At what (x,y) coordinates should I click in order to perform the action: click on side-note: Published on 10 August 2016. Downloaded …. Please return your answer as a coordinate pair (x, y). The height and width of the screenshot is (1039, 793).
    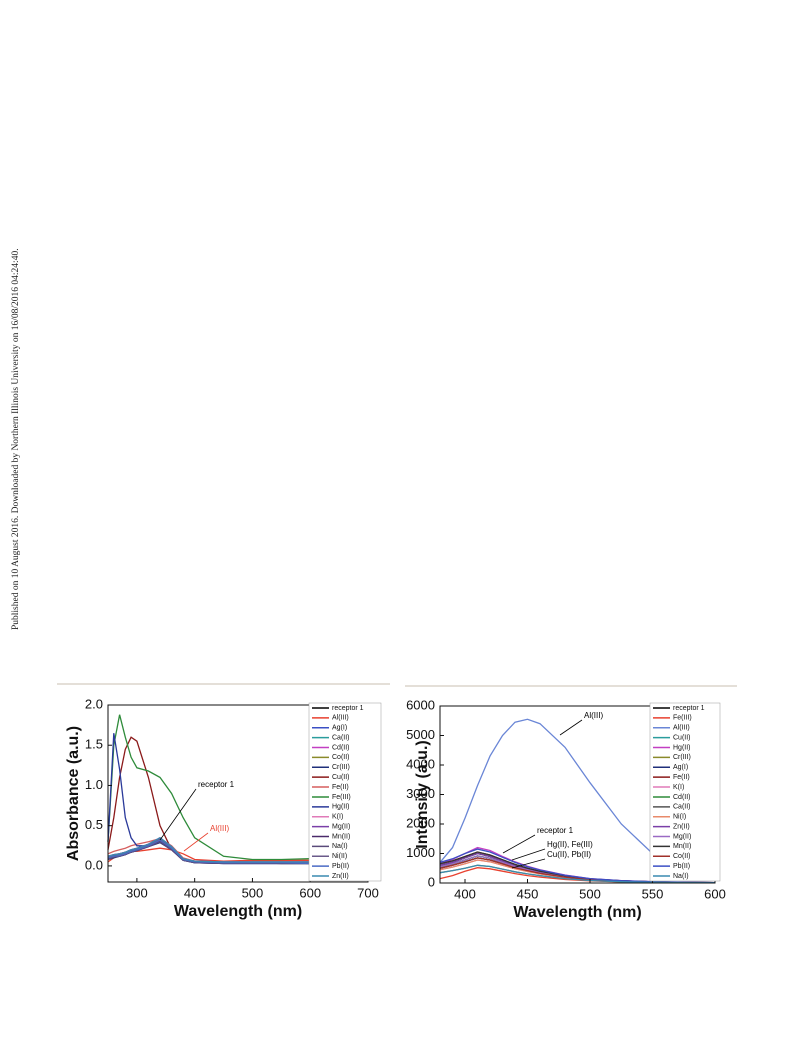
    Looking at the image, I should click on (16, 439).